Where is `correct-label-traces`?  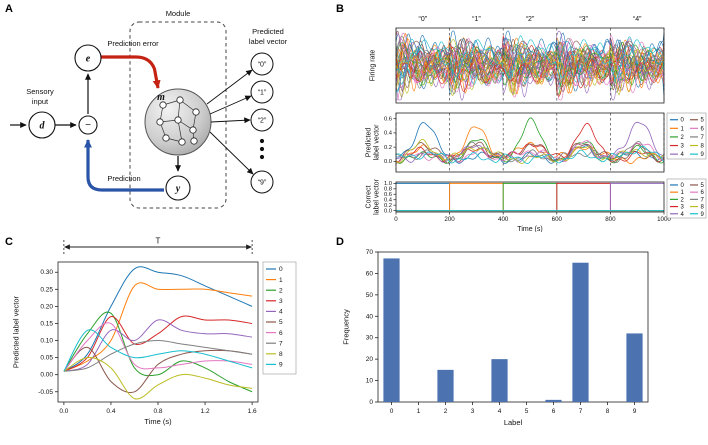 correct-label-traces is located at coordinates (530, 197).